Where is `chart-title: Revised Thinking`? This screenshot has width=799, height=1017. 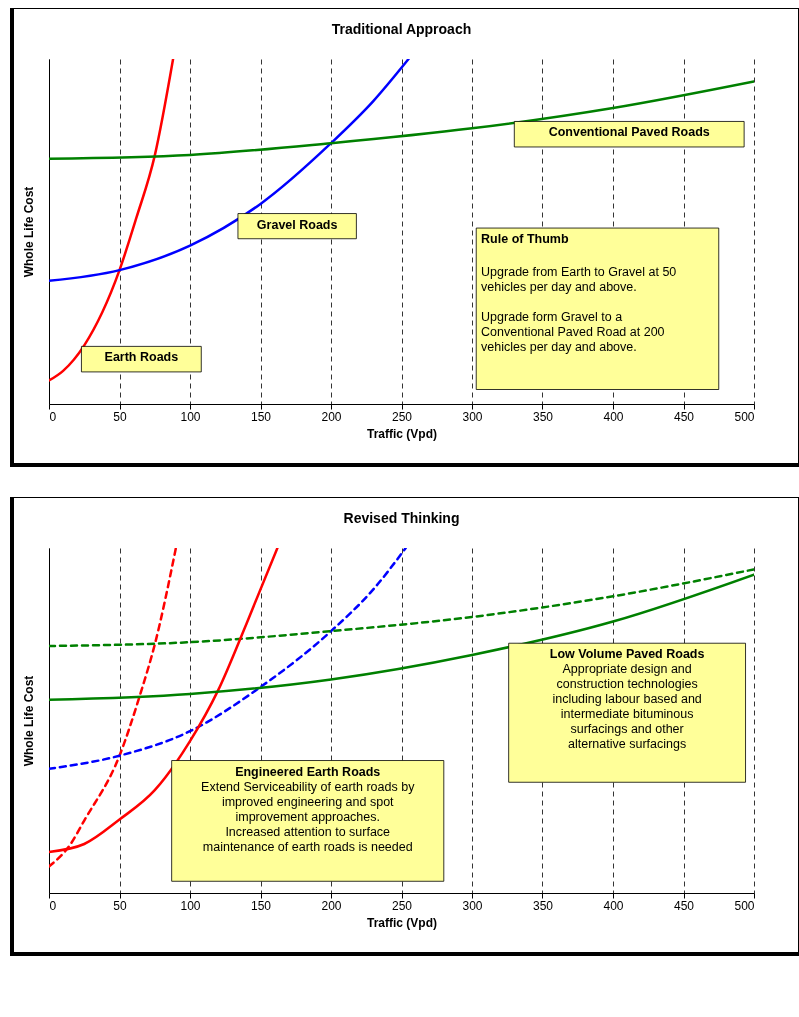 chart-title: Revised Thinking is located at coordinates (401, 518).